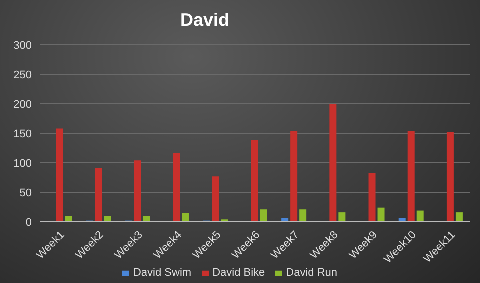 Image resolution: width=480 pixels, height=283 pixels. I want to click on legend-label: David Run, so click(312, 273).